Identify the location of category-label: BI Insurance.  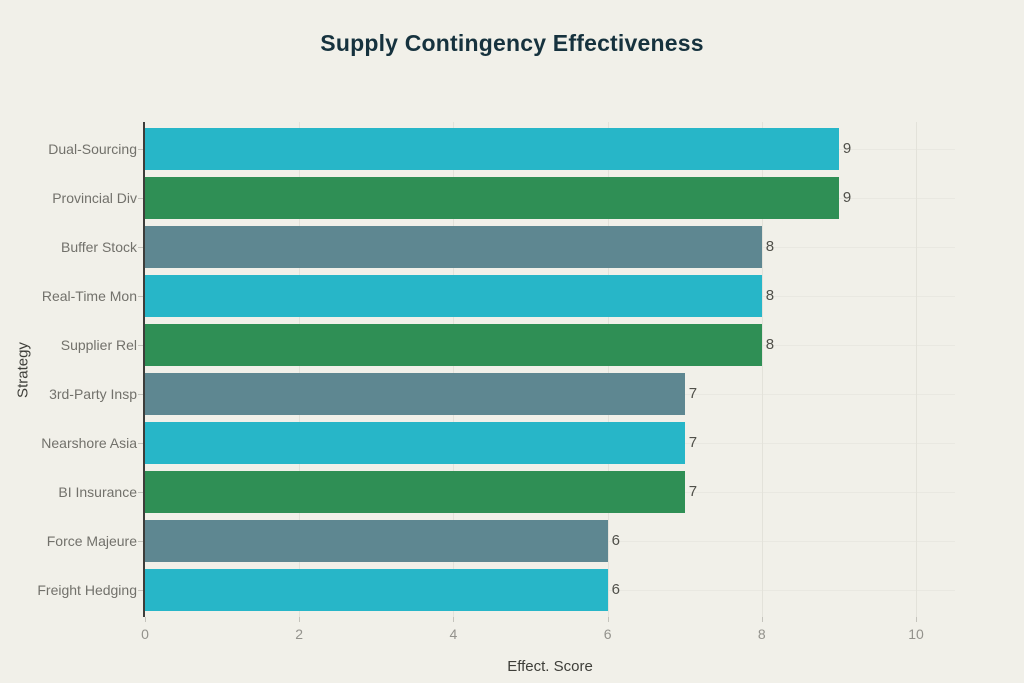
(97, 492).